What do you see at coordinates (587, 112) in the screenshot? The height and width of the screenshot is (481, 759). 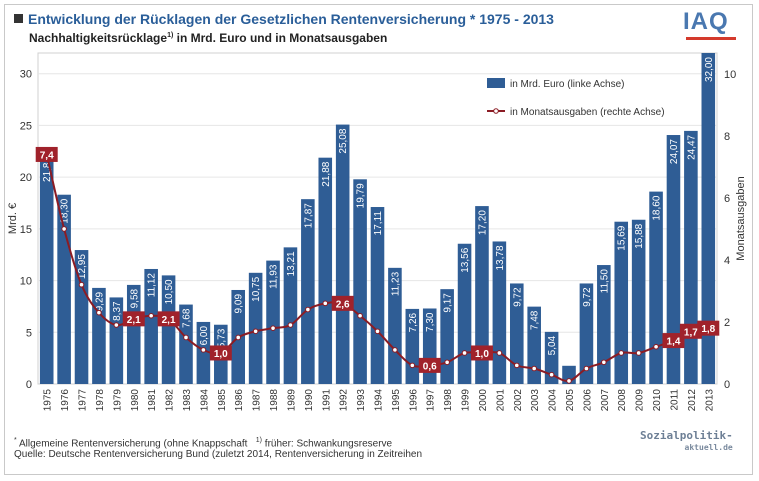 I see `legend-line-label: in Monatsausgaben (rechte Achse)` at bounding box center [587, 112].